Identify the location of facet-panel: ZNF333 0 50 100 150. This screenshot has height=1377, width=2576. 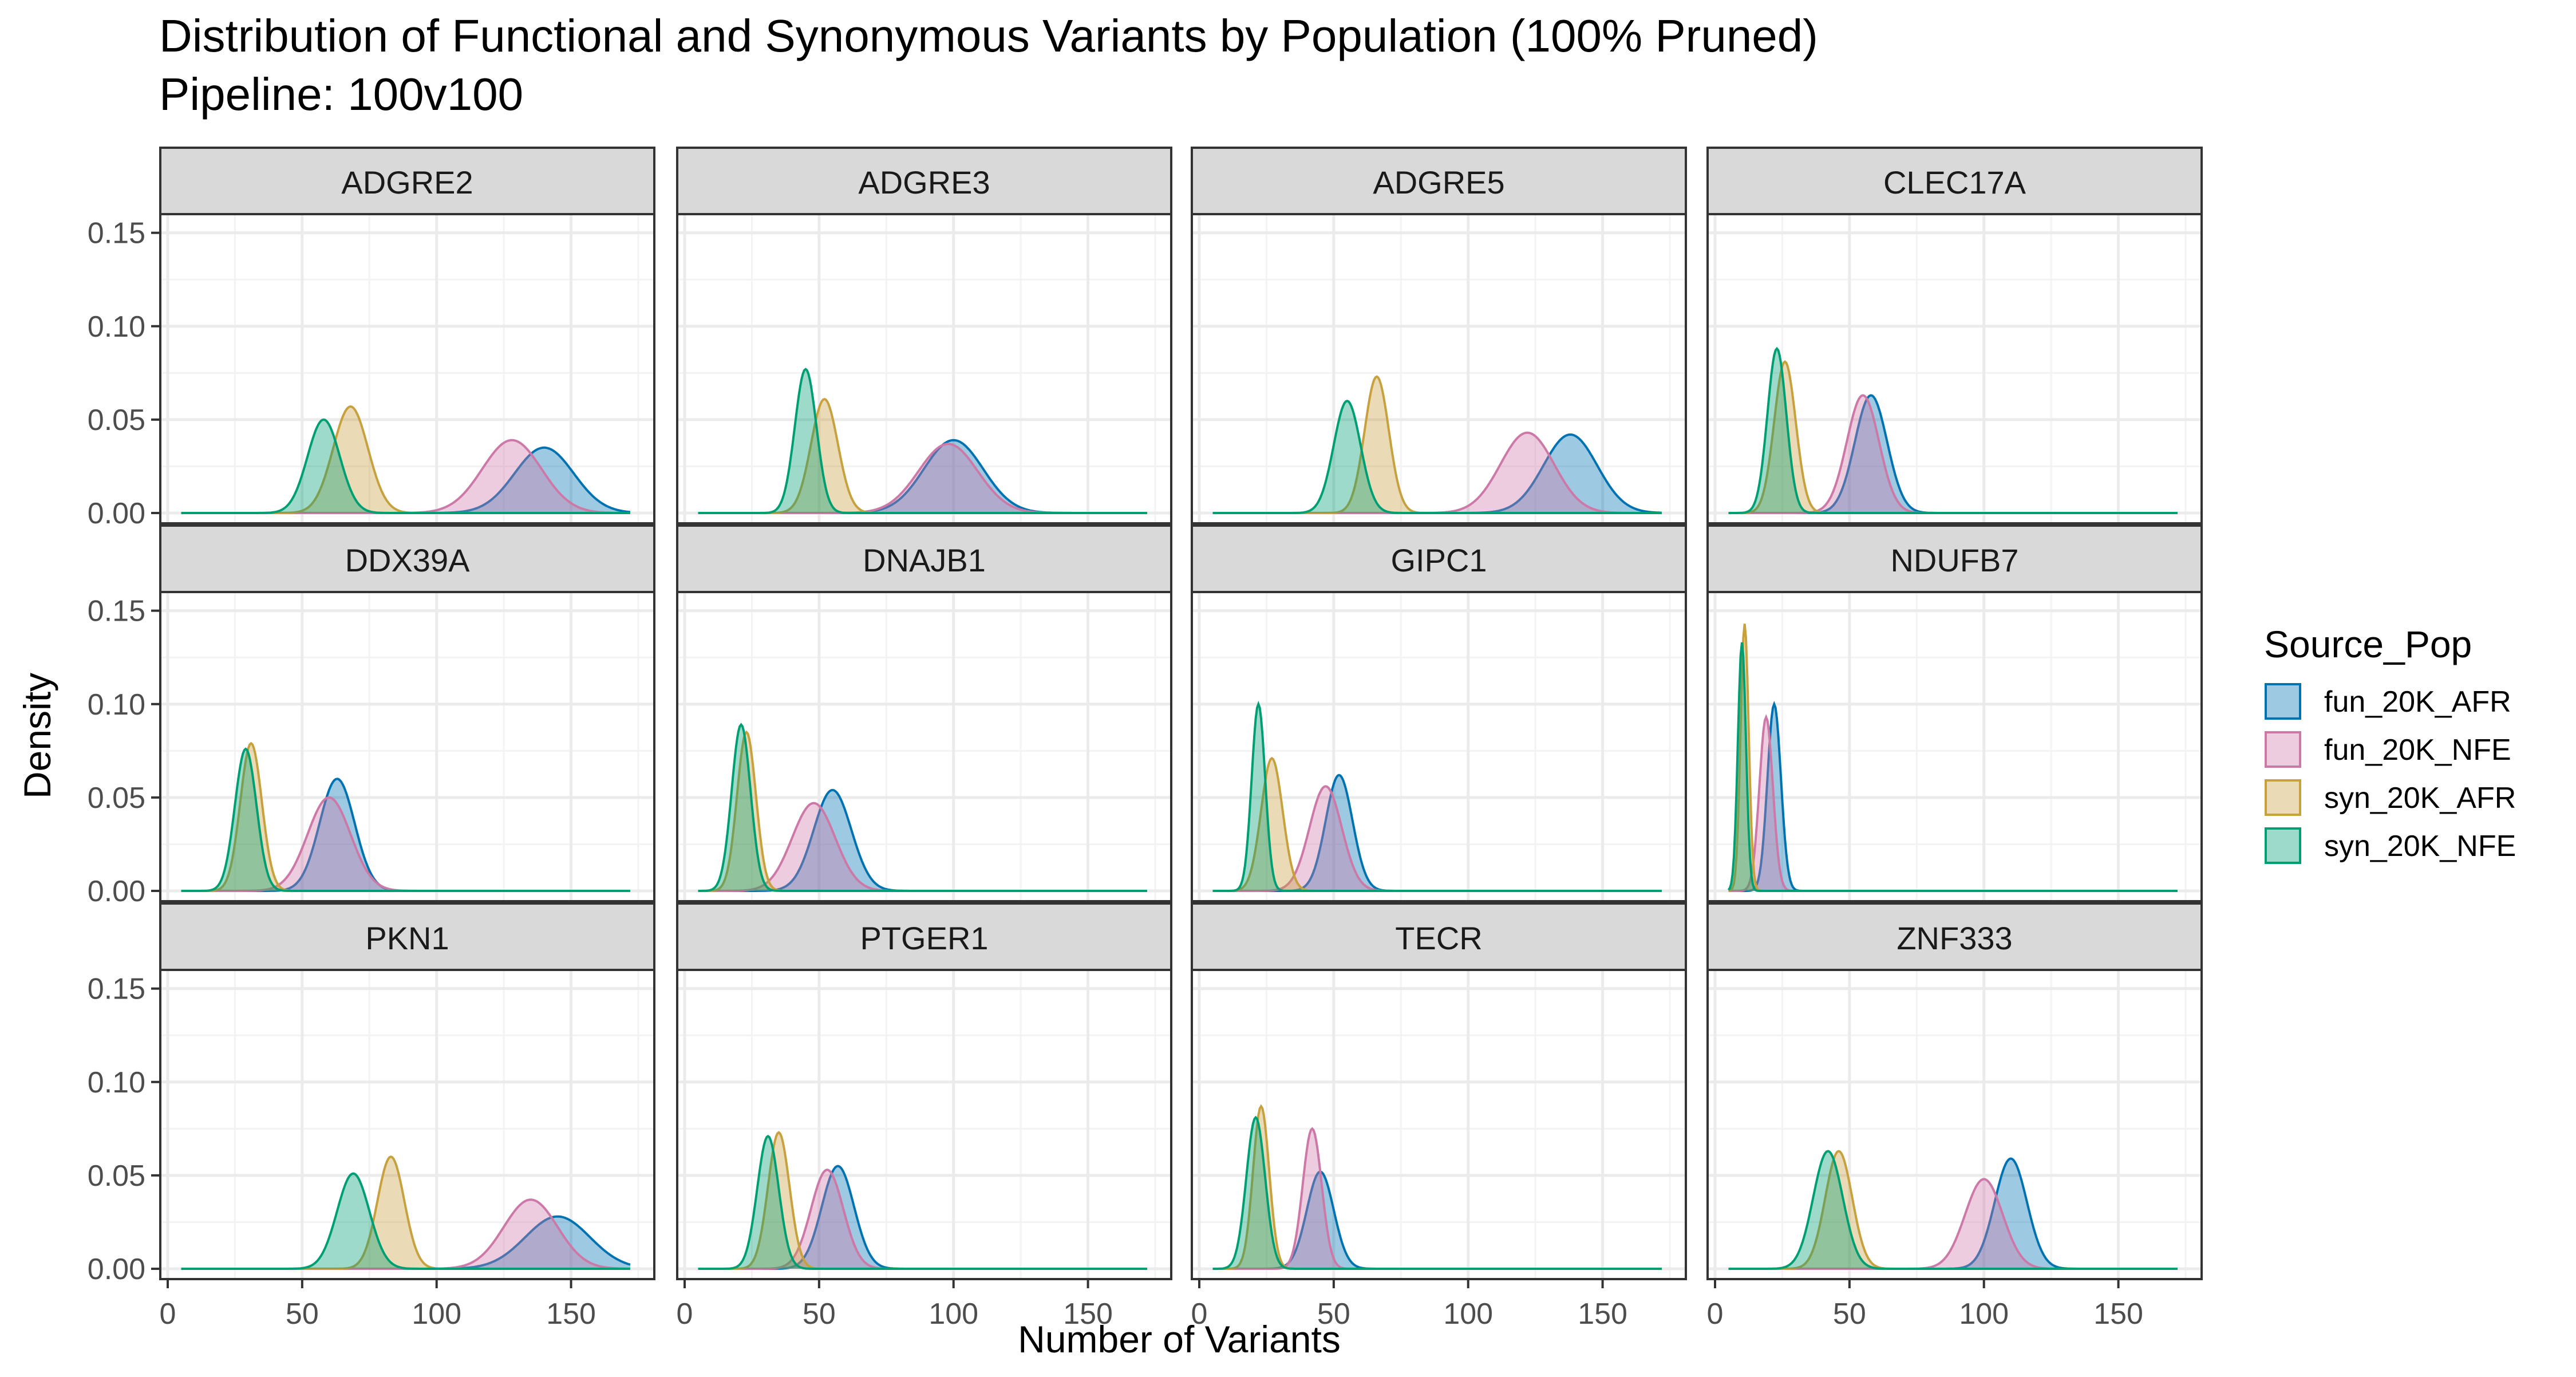
(1954, 1116).